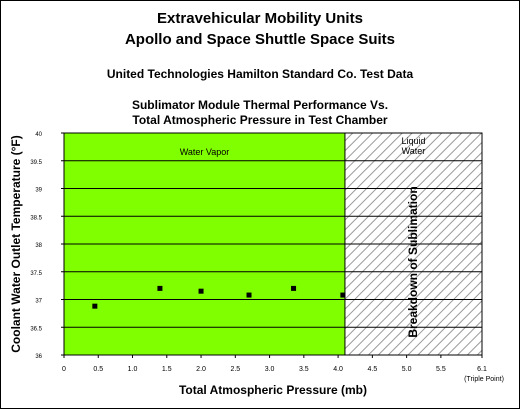 The image size is (520, 409). What do you see at coordinates (16, 243) in the screenshot?
I see `y-axis-label: Coolant Water Outlet Temperature (°F)` at bounding box center [16, 243].